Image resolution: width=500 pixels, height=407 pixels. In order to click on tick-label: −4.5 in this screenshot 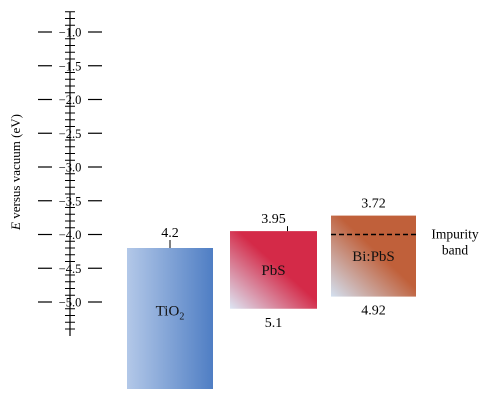, I will do `click(70, 269)`.